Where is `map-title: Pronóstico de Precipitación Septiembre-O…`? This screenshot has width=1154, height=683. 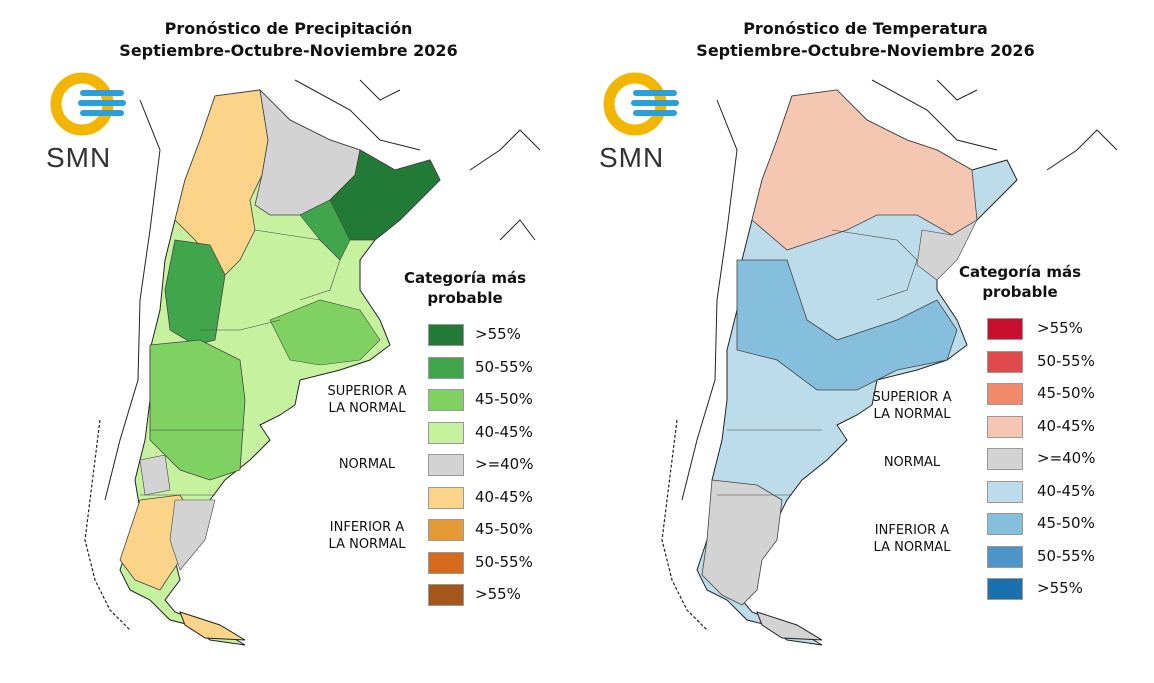 map-title: Pronóstico de Precipitación Septiembre-O… is located at coordinates (288, 40).